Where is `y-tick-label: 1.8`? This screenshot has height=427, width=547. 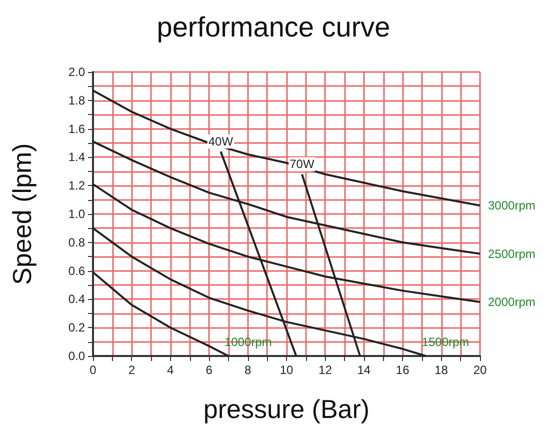 y-tick-label: 1.8 is located at coordinates (77, 100).